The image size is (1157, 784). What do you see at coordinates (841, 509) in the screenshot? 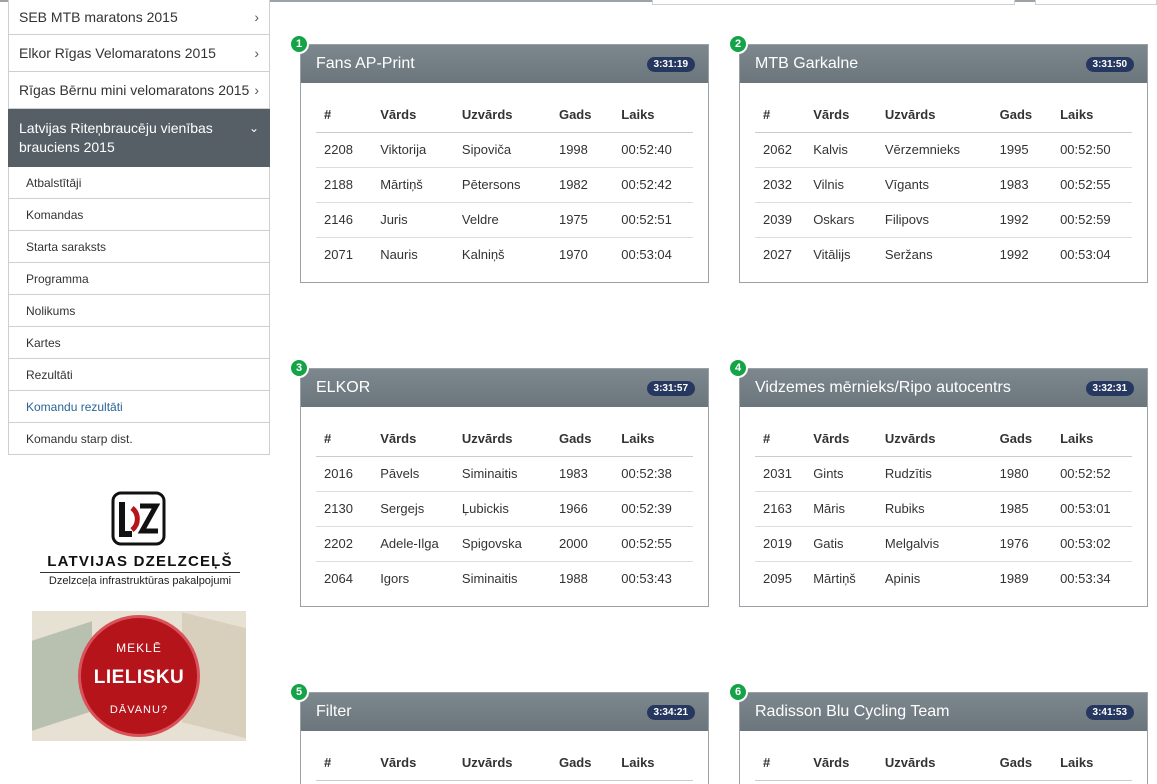
I see `table-cell: Māris` at bounding box center [841, 509].